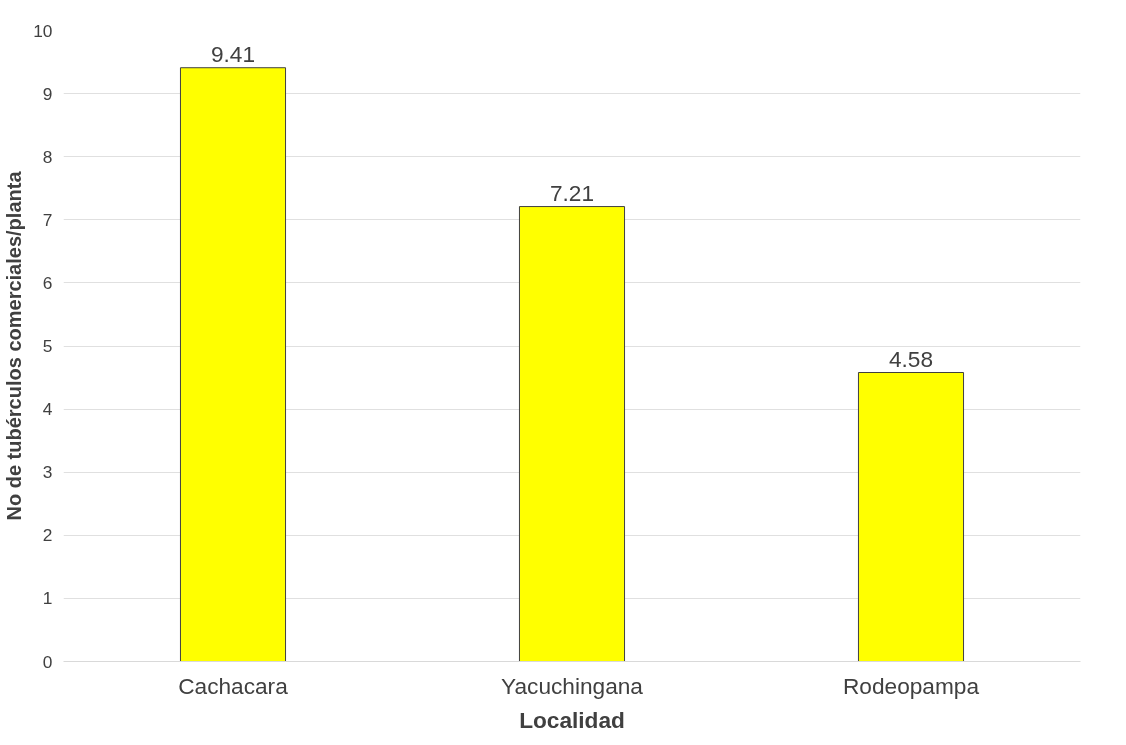 This screenshot has height=745, width=1126. I want to click on y-tick-label: 9, so click(47, 93).